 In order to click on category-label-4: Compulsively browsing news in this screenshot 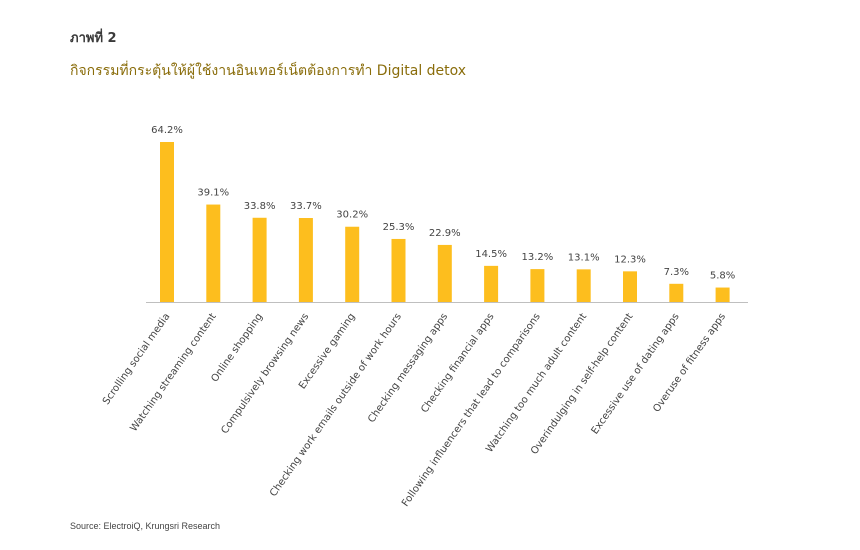, I will do `click(265, 373)`.